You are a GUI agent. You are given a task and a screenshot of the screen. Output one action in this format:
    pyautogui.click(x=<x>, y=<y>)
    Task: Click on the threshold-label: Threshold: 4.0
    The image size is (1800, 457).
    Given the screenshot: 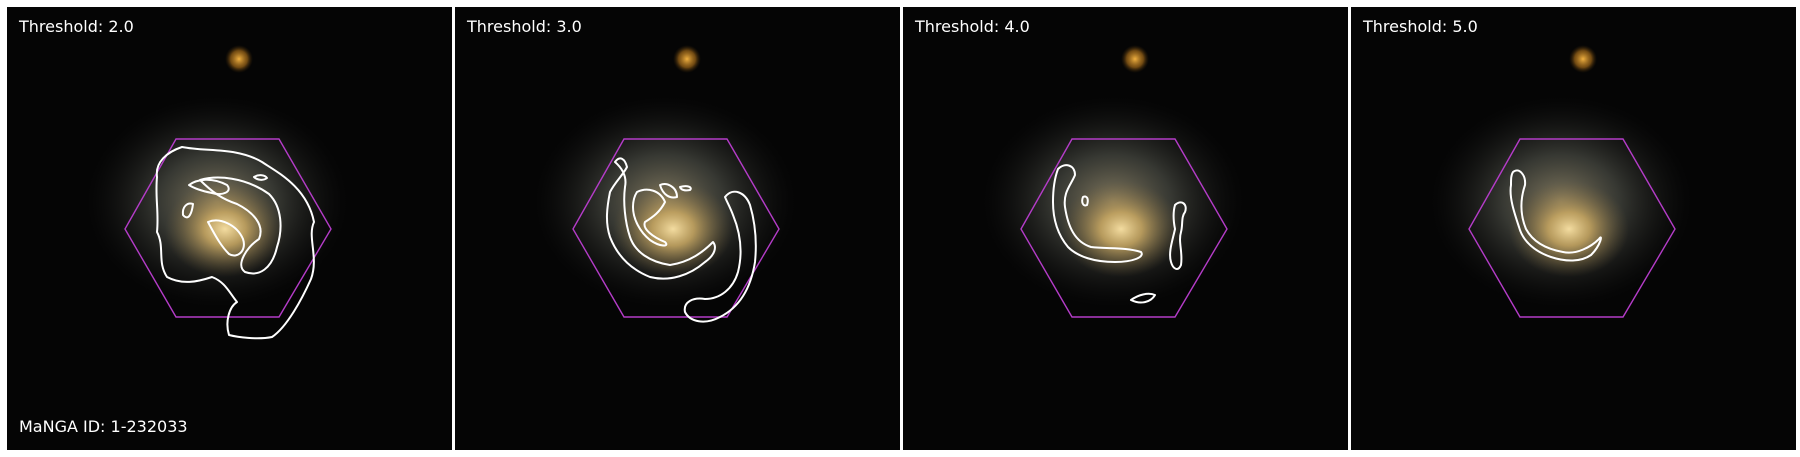 What is the action you would take?
    pyautogui.click(x=972, y=26)
    